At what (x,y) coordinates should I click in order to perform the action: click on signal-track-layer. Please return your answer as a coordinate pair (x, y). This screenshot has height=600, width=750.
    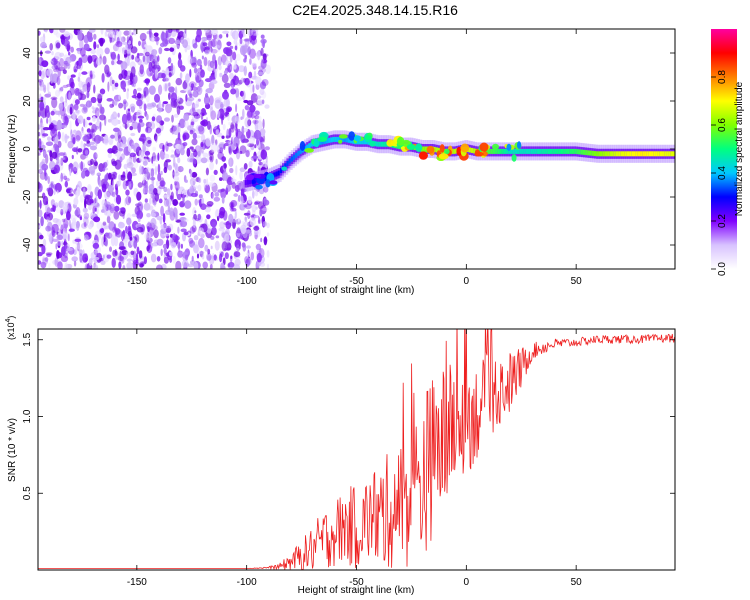
    Looking at the image, I should click on (459, 161).